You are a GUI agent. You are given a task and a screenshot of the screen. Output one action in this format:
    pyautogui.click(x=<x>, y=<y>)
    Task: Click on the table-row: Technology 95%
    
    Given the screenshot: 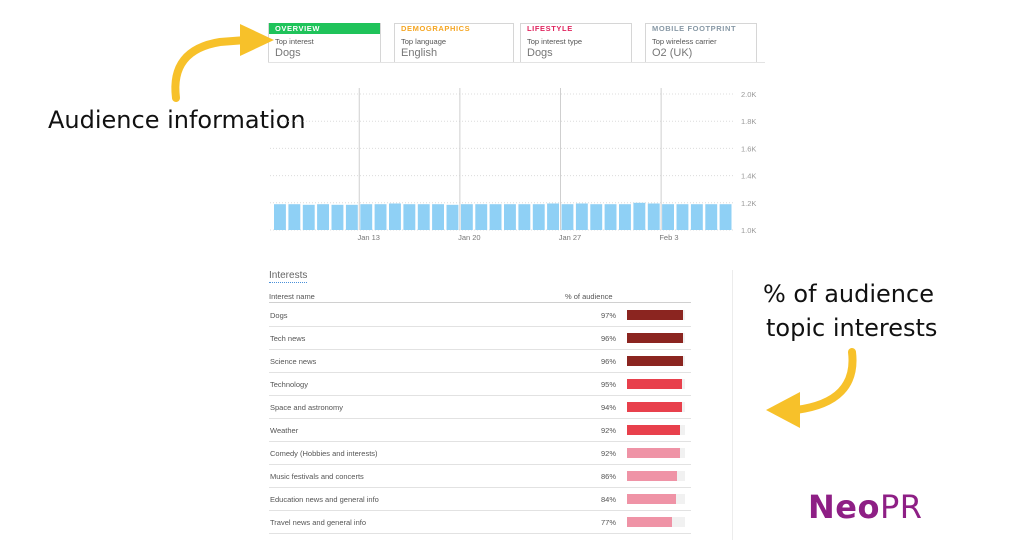 What is the action you would take?
    pyautogui.click(x=480, y=384)
    